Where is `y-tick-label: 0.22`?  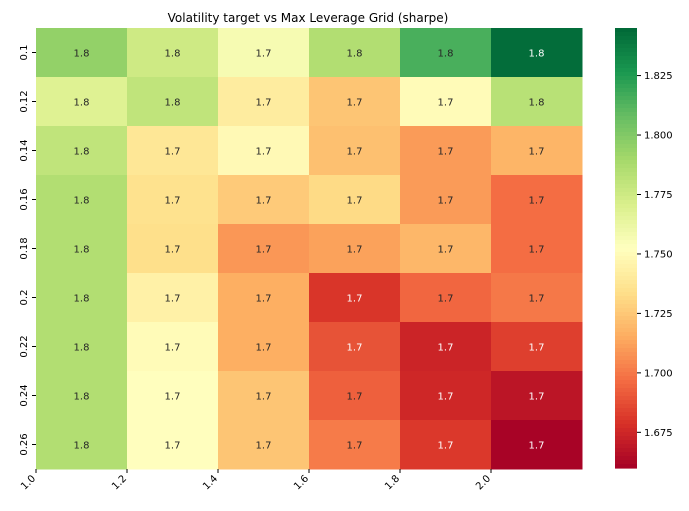 y-tick-label: 0.22 is located at coordinates (24, 346).